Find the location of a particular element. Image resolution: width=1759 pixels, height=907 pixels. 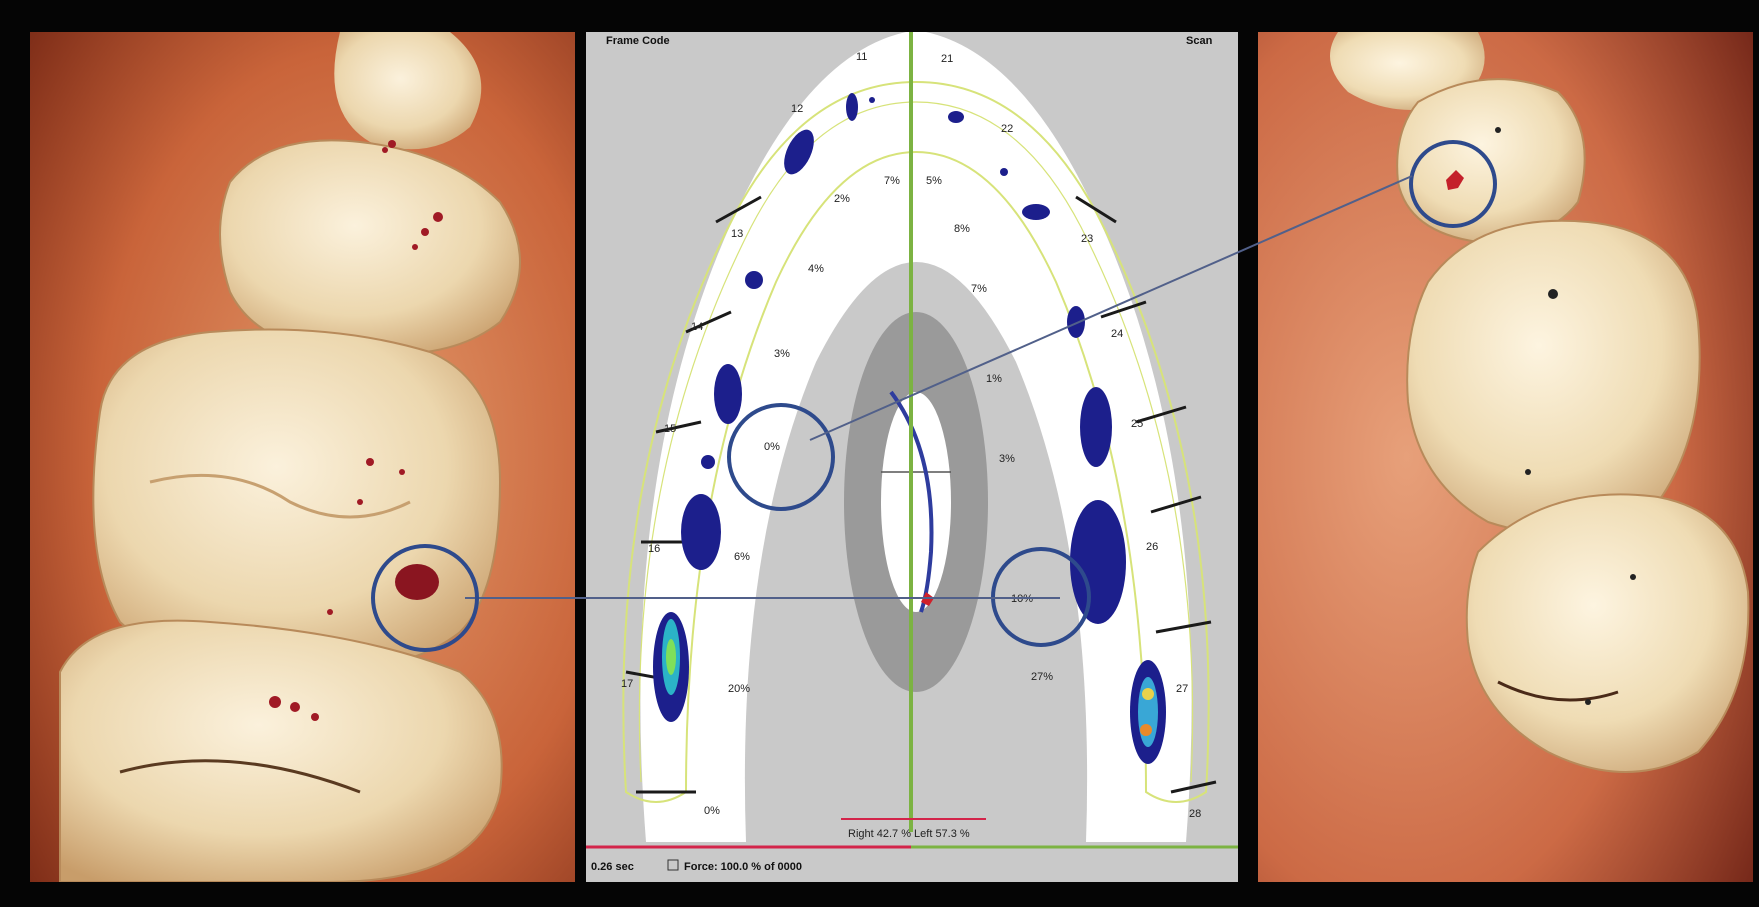

footer-time: 0.26 sec is located at coordinates (612, 867).